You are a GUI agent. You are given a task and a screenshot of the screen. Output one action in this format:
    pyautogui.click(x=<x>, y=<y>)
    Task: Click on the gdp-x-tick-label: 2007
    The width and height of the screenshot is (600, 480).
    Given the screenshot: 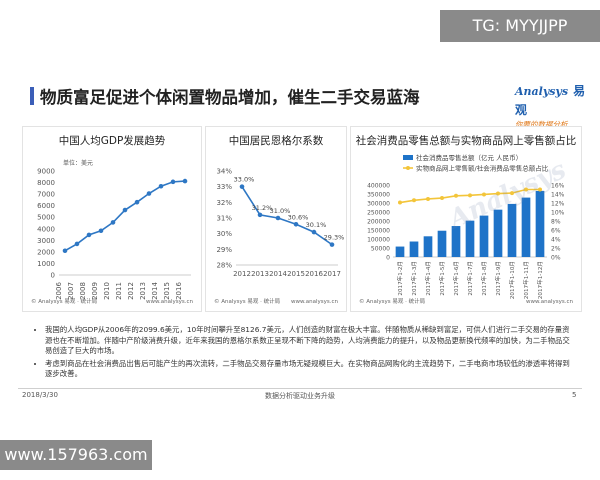 What is the action you would take?
    pyautogui.click(x=71, y=291)
    